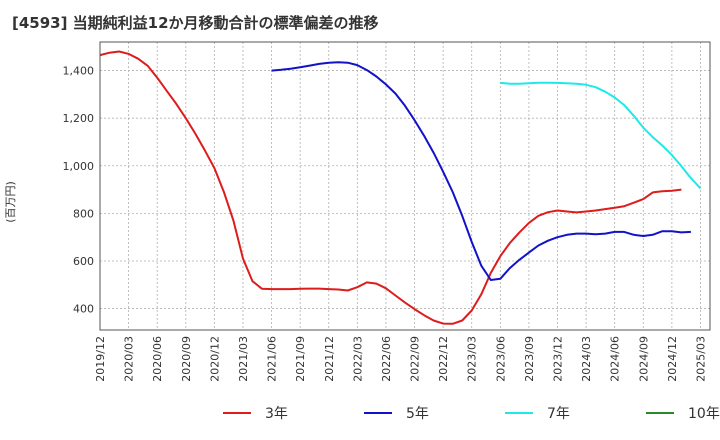  Describe the element at coordinates (79, 166) in the screenshot. I see `y-tick-label: 1,000` at that location.